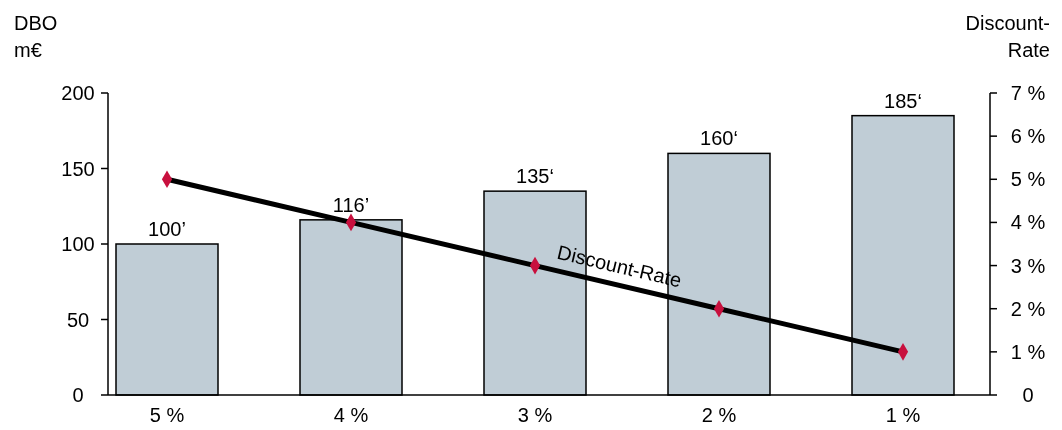 The height and width of the screenshot is (430, 1062). I want to click on y-axis-title: DBO m€, so click(36, 36).